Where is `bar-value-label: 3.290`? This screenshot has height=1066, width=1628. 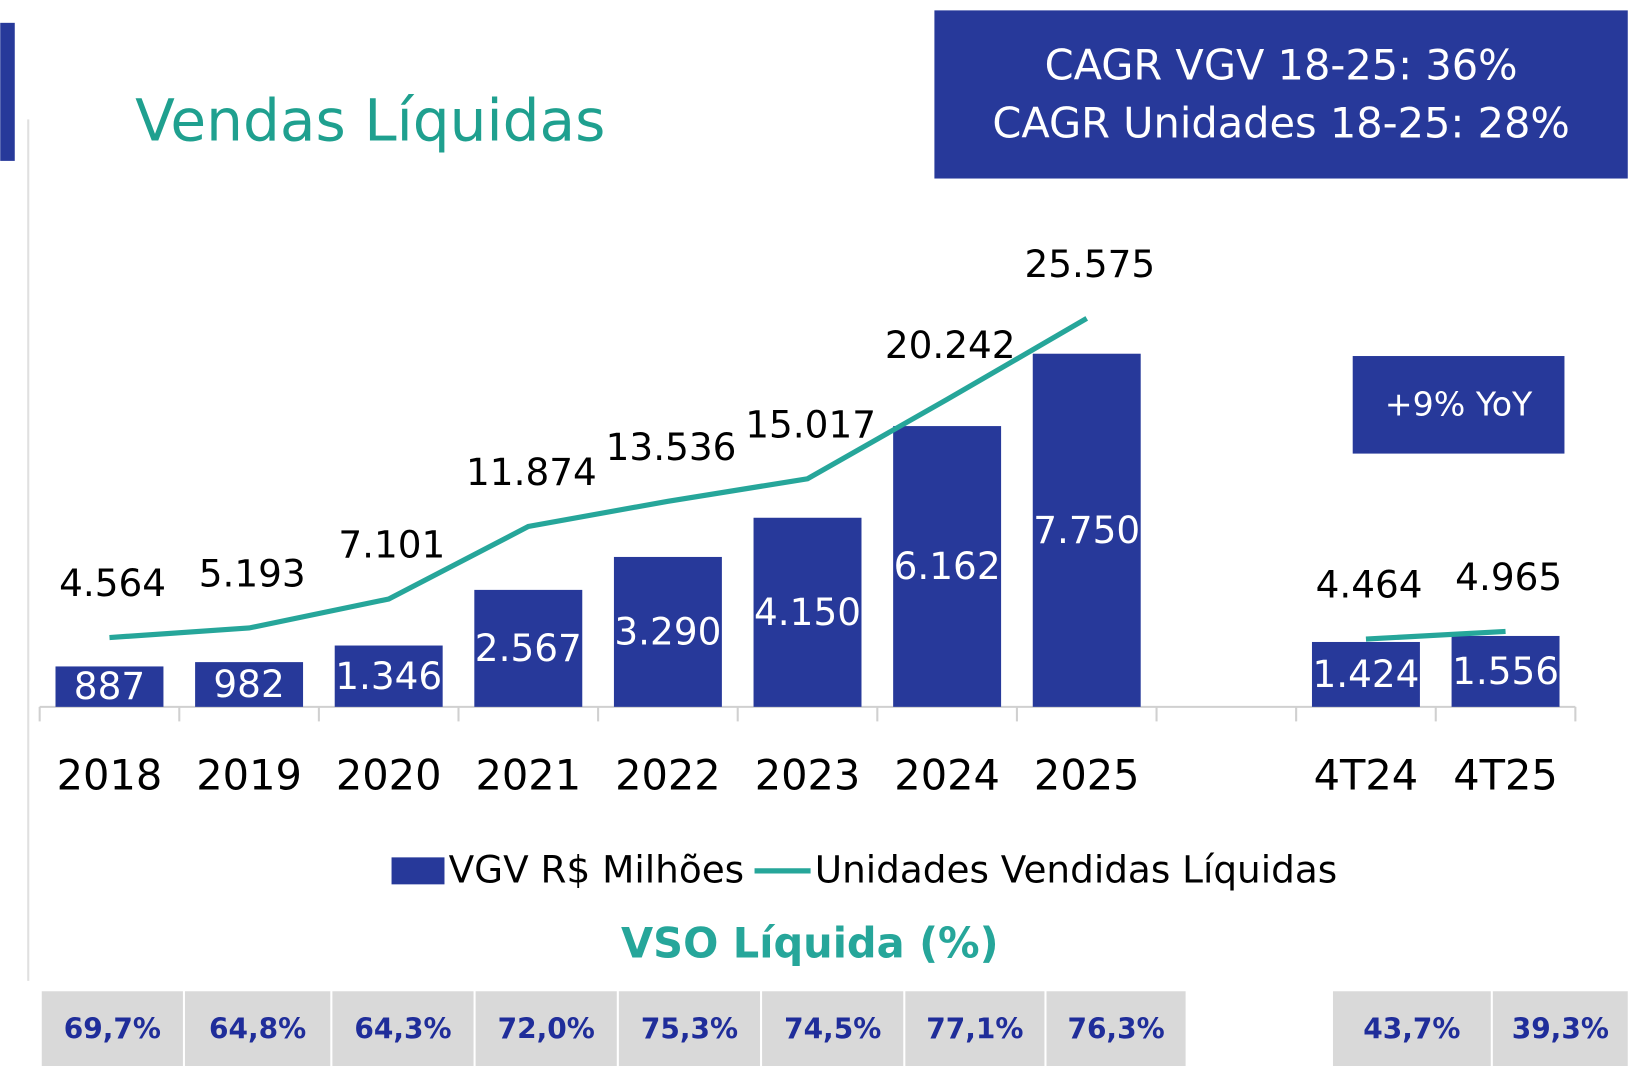
bar-value-label: 3.290 is located at coordinates (667, 631).